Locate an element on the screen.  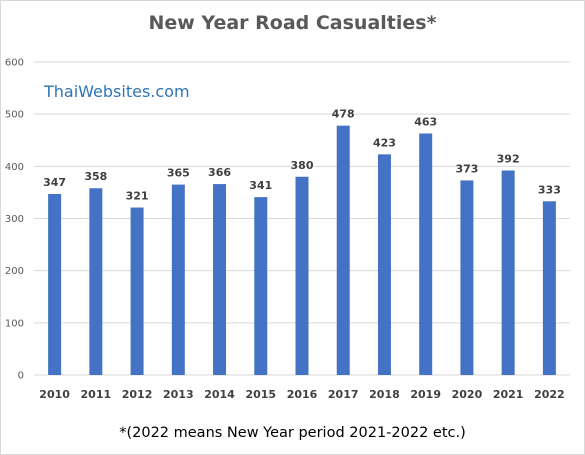
data-label: 373 is located at coordinates (466, 168).